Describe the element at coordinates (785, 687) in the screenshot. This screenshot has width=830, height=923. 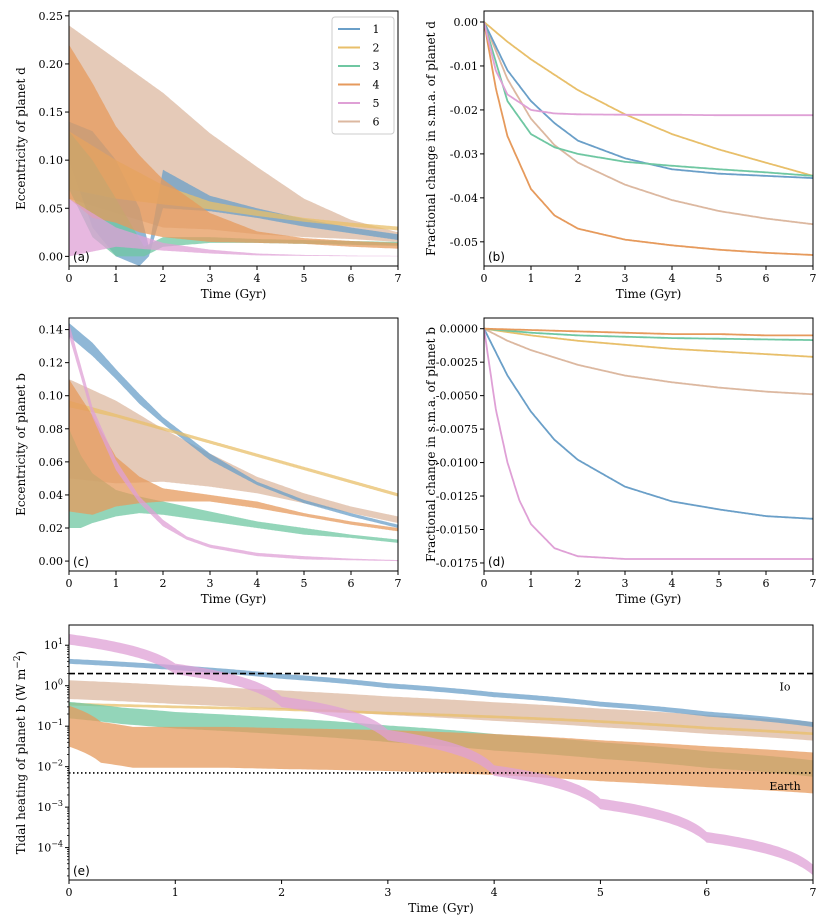
I see `reference-label-io: Io` at that location.